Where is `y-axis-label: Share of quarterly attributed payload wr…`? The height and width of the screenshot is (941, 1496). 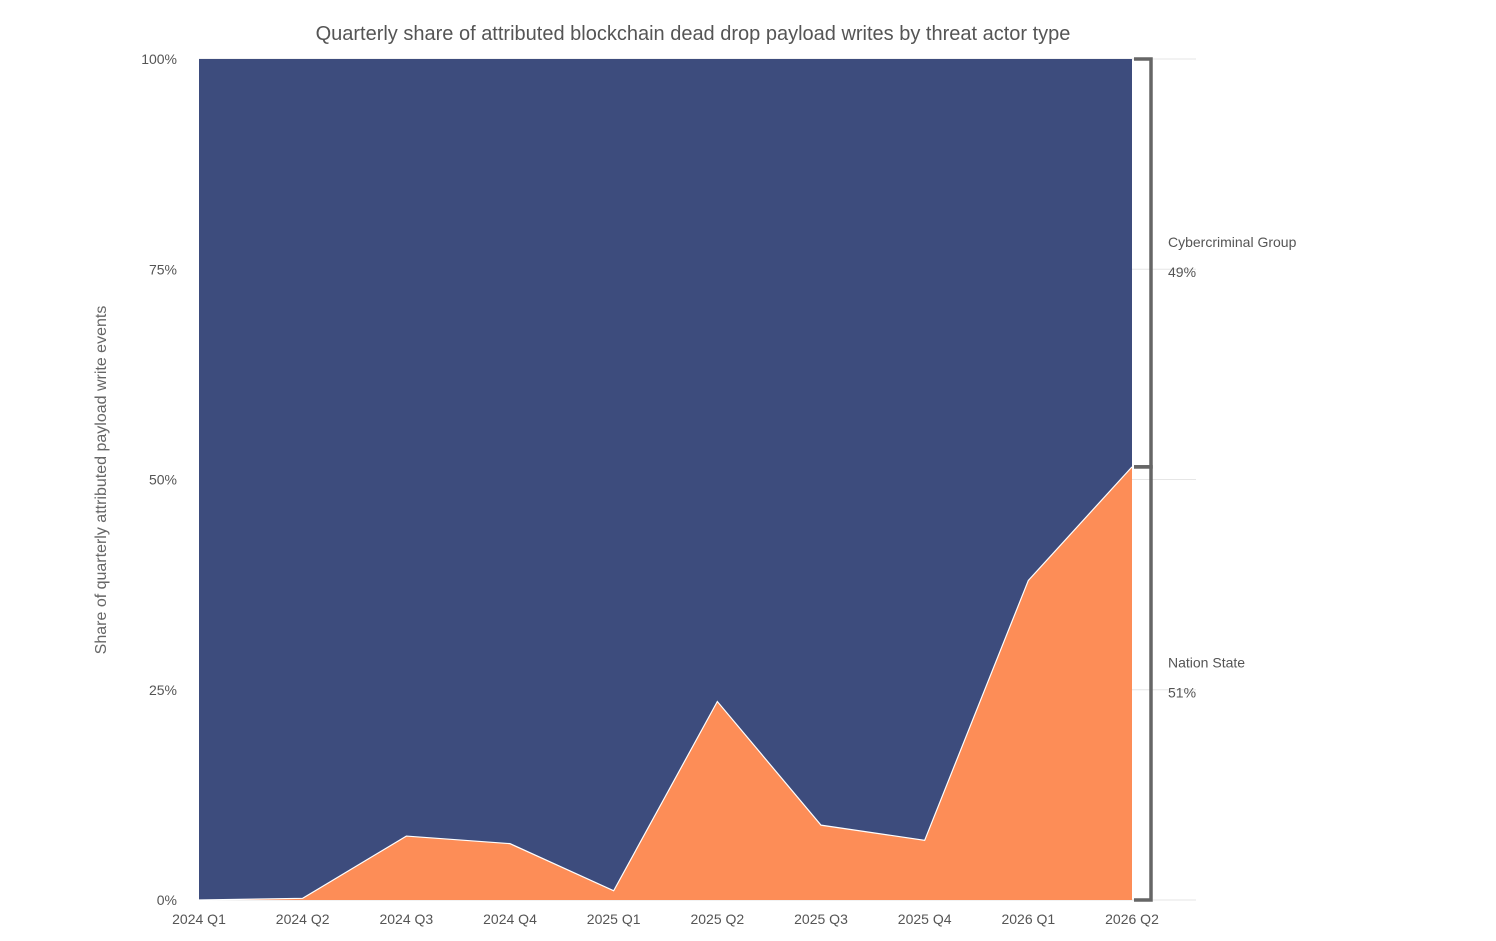 y-axis-label: Share of quarterly attributed payload wr… is located at coordinates (101, 480).